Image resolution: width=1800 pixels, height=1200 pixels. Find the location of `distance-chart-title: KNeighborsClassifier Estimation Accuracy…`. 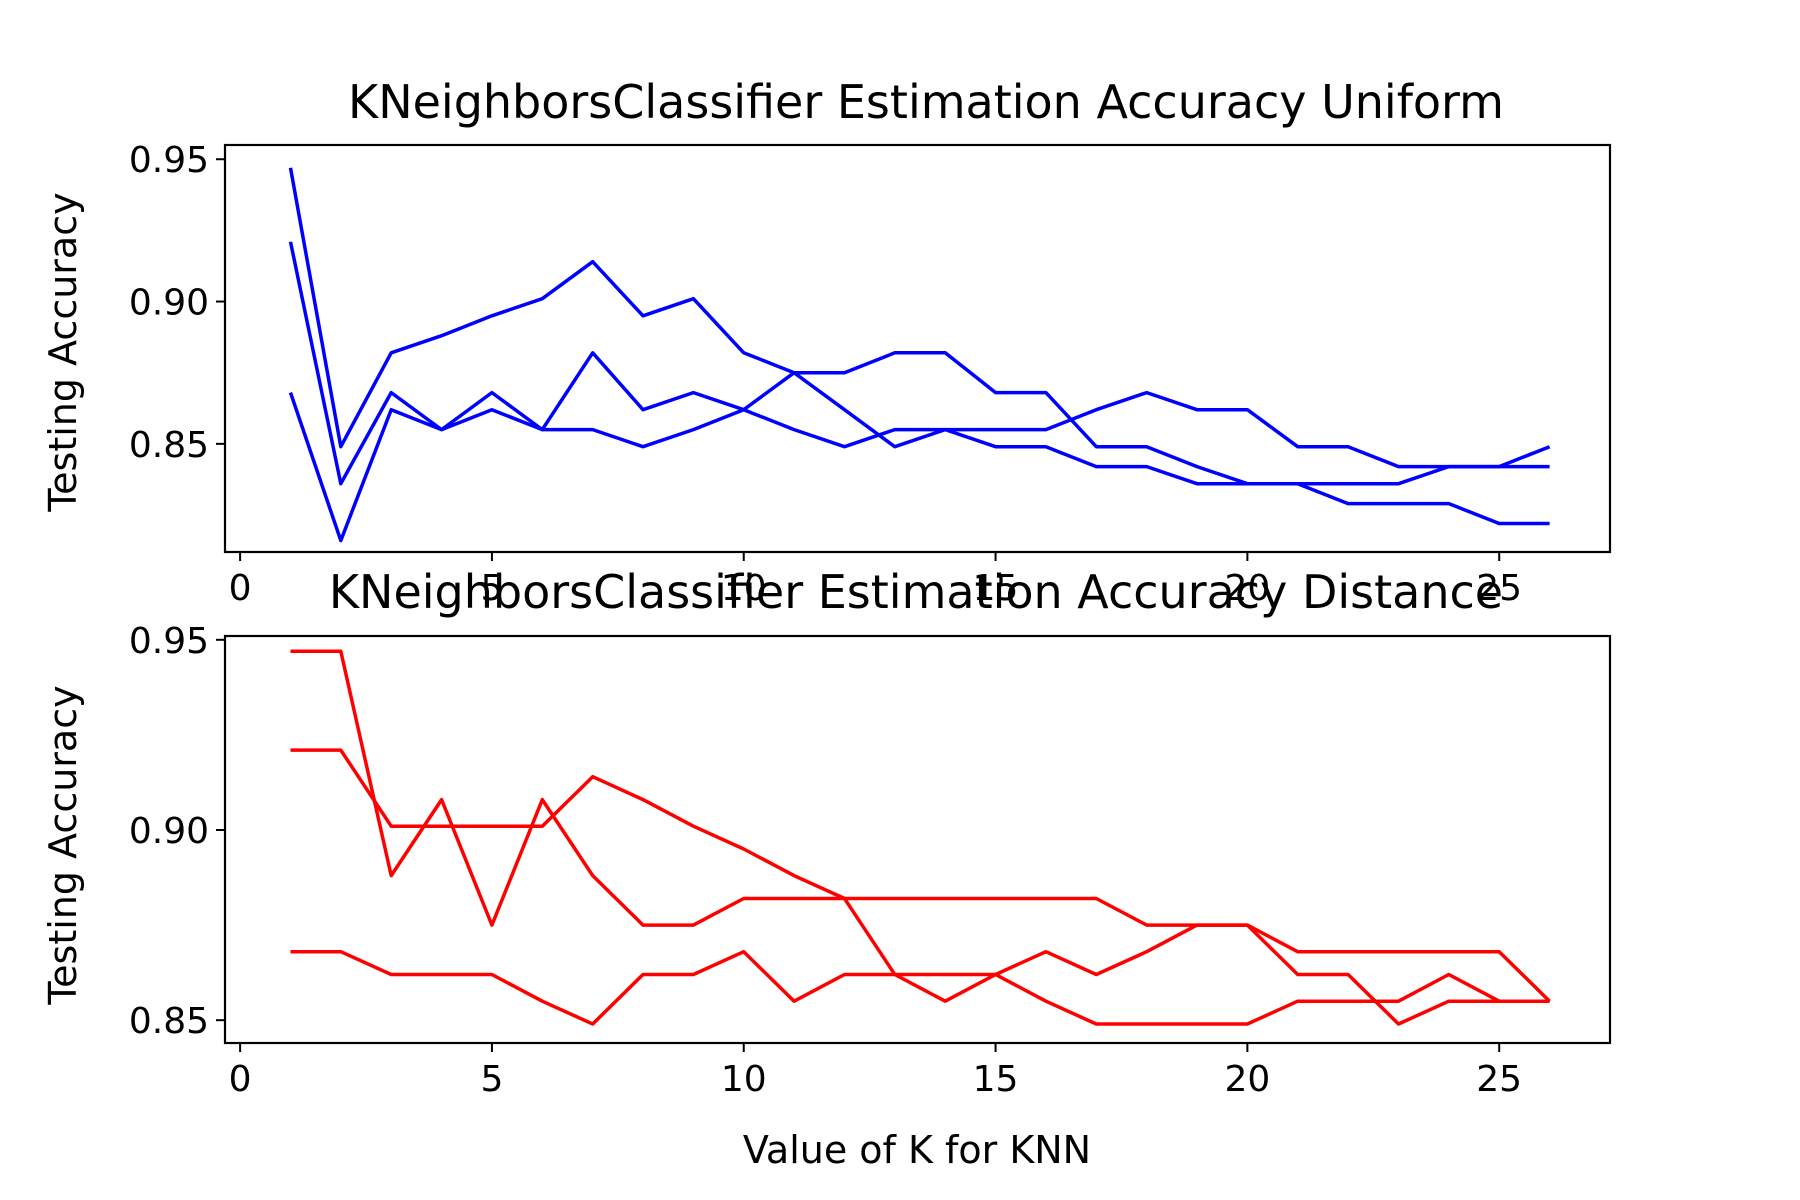

distance-chart-title: KNeighborsClassifier Estimation Accuracy… is located at coordinates (916, 592).